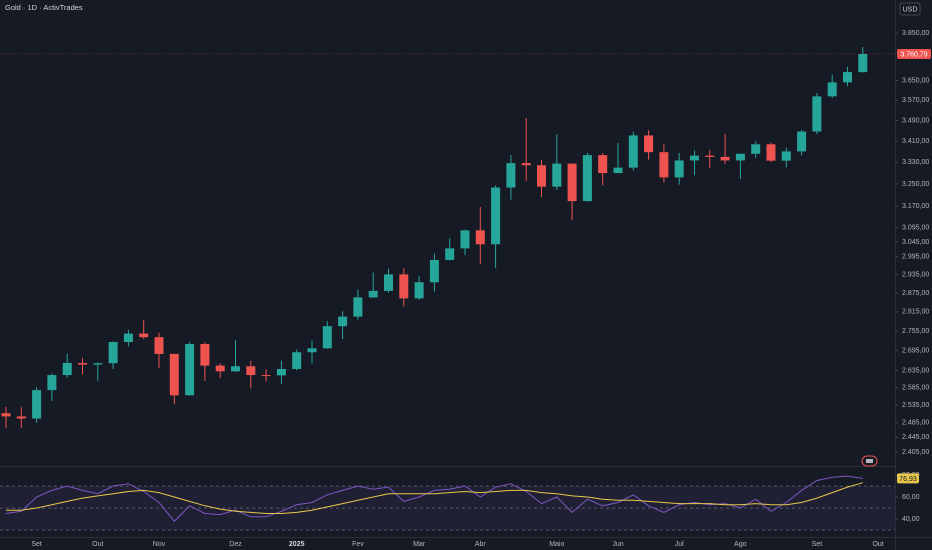  Describe the element at coordinates (915, 120) in the screenshot. I see `y-tick-label: 3.490,00` at that location.